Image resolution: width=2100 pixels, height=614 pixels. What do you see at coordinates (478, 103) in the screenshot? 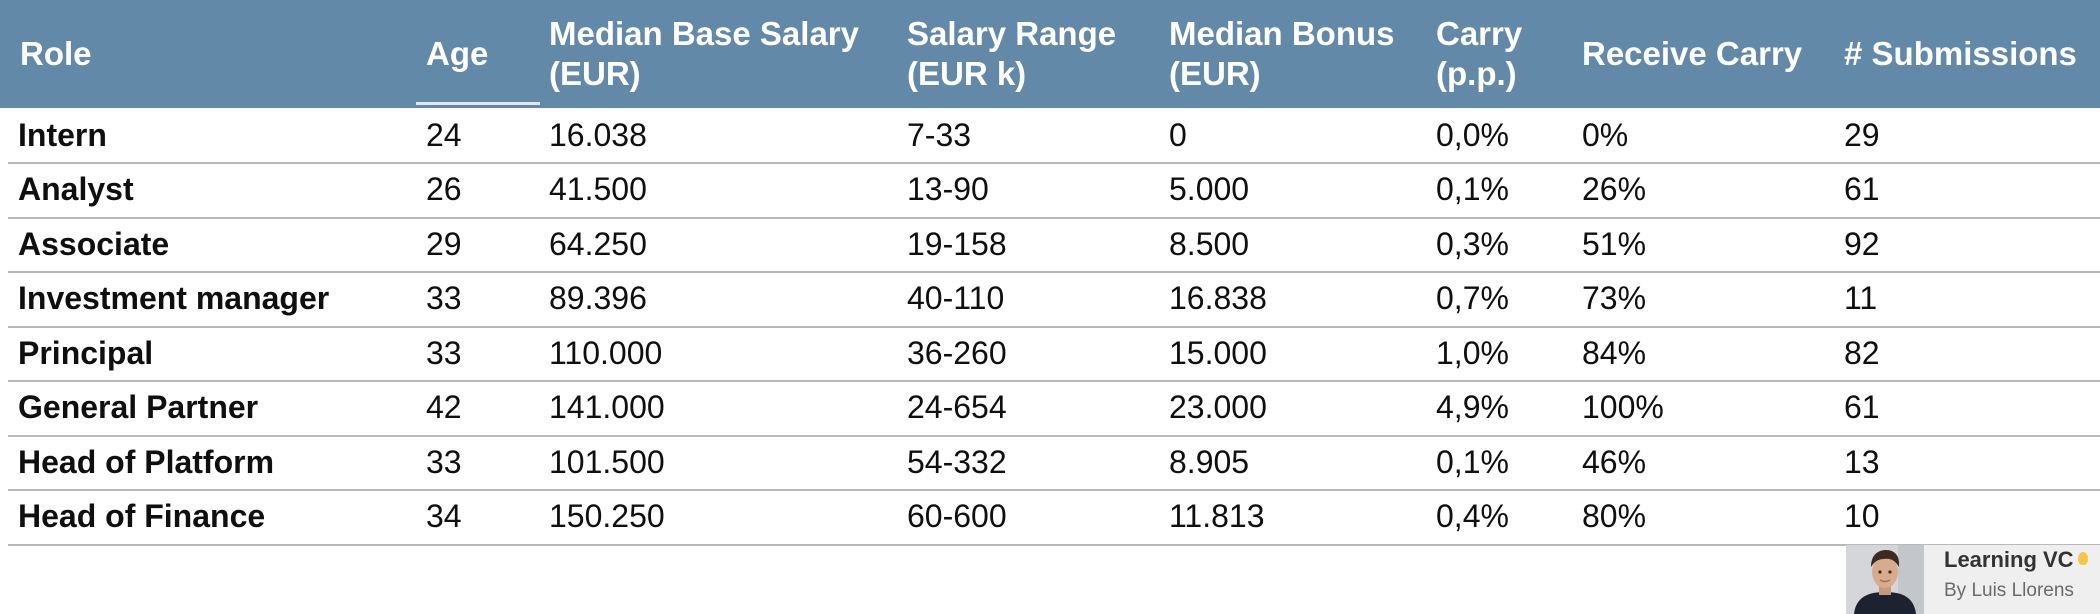
I see `age-header-underline` at bounding box center [478, 103].